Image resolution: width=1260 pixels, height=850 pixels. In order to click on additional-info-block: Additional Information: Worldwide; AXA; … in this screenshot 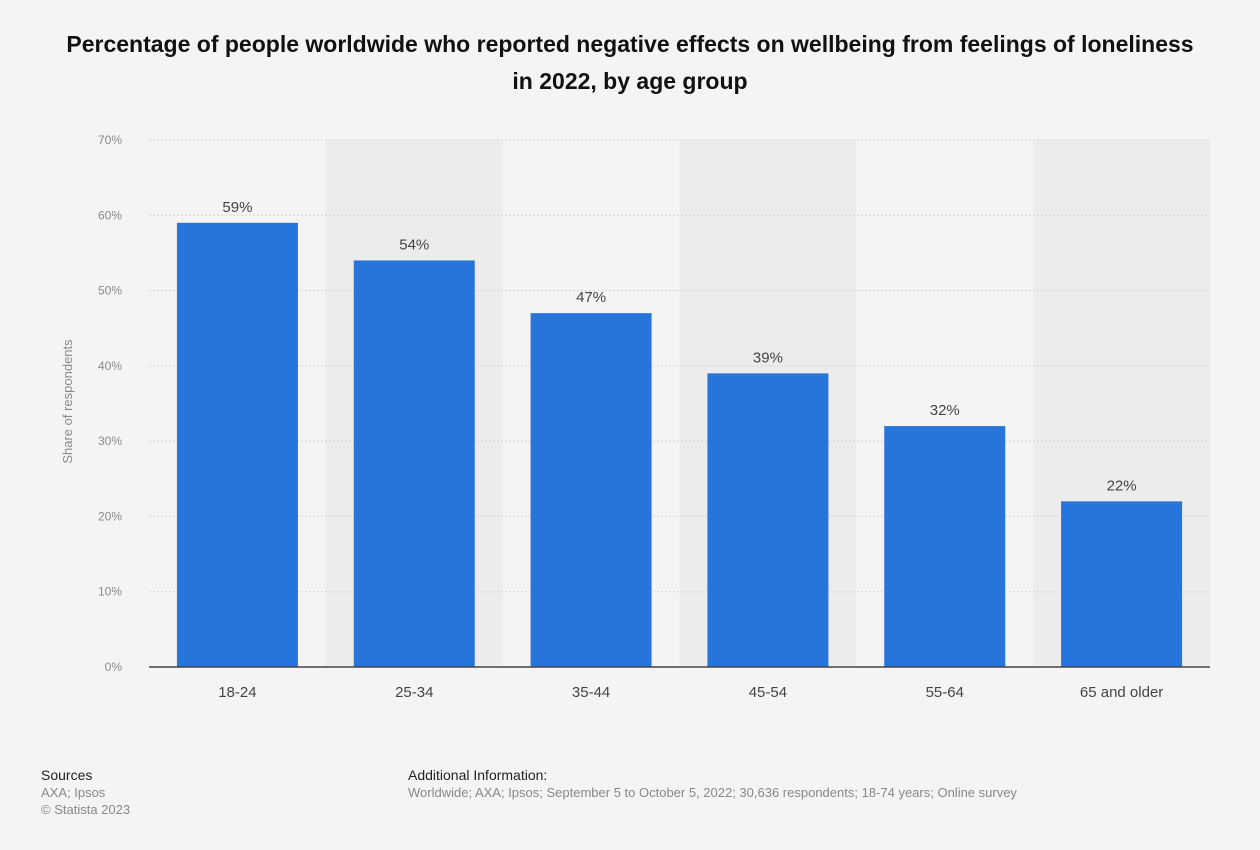, I will do `click(712, 784)`.